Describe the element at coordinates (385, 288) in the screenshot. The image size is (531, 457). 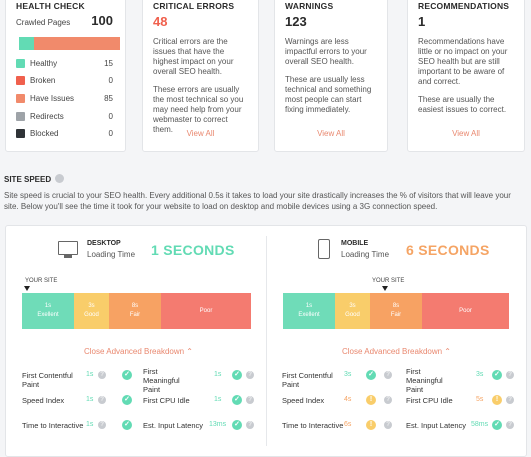
I see `mobile-site-marker` at that location.